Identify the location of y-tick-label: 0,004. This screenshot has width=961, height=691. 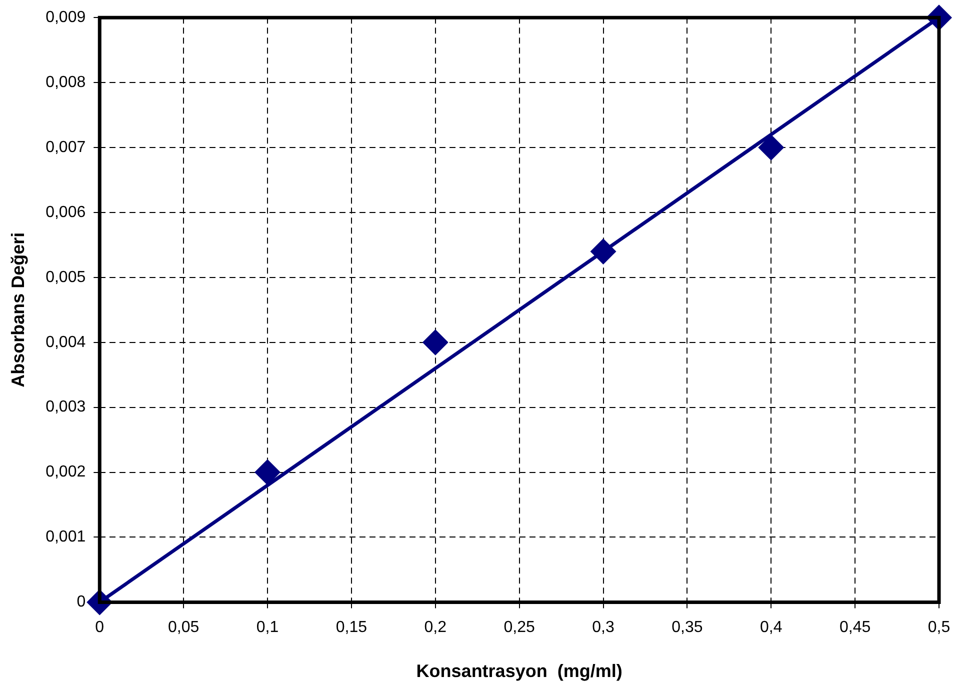
(66, 342).